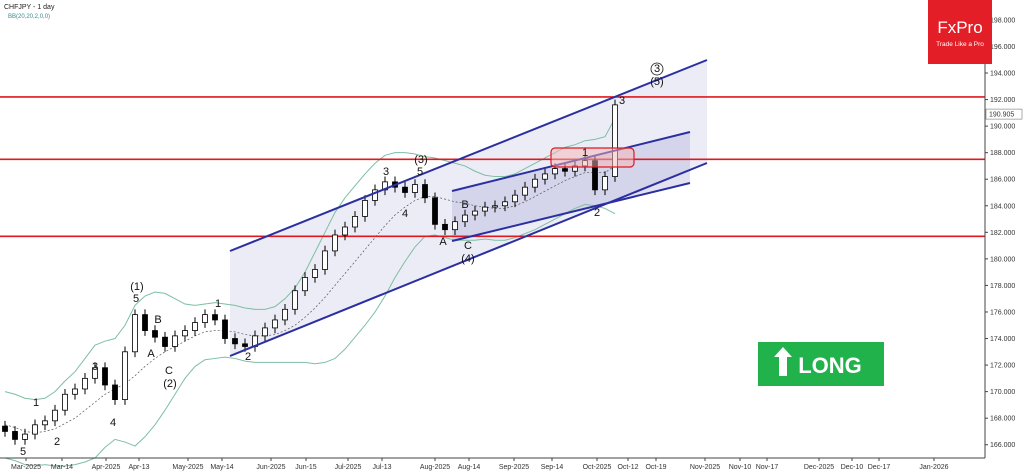  What do you see at coordinates (306, 467) in the screenshot?
I see `x-tick-label: Jun-15` at bounding box center [306, 467].